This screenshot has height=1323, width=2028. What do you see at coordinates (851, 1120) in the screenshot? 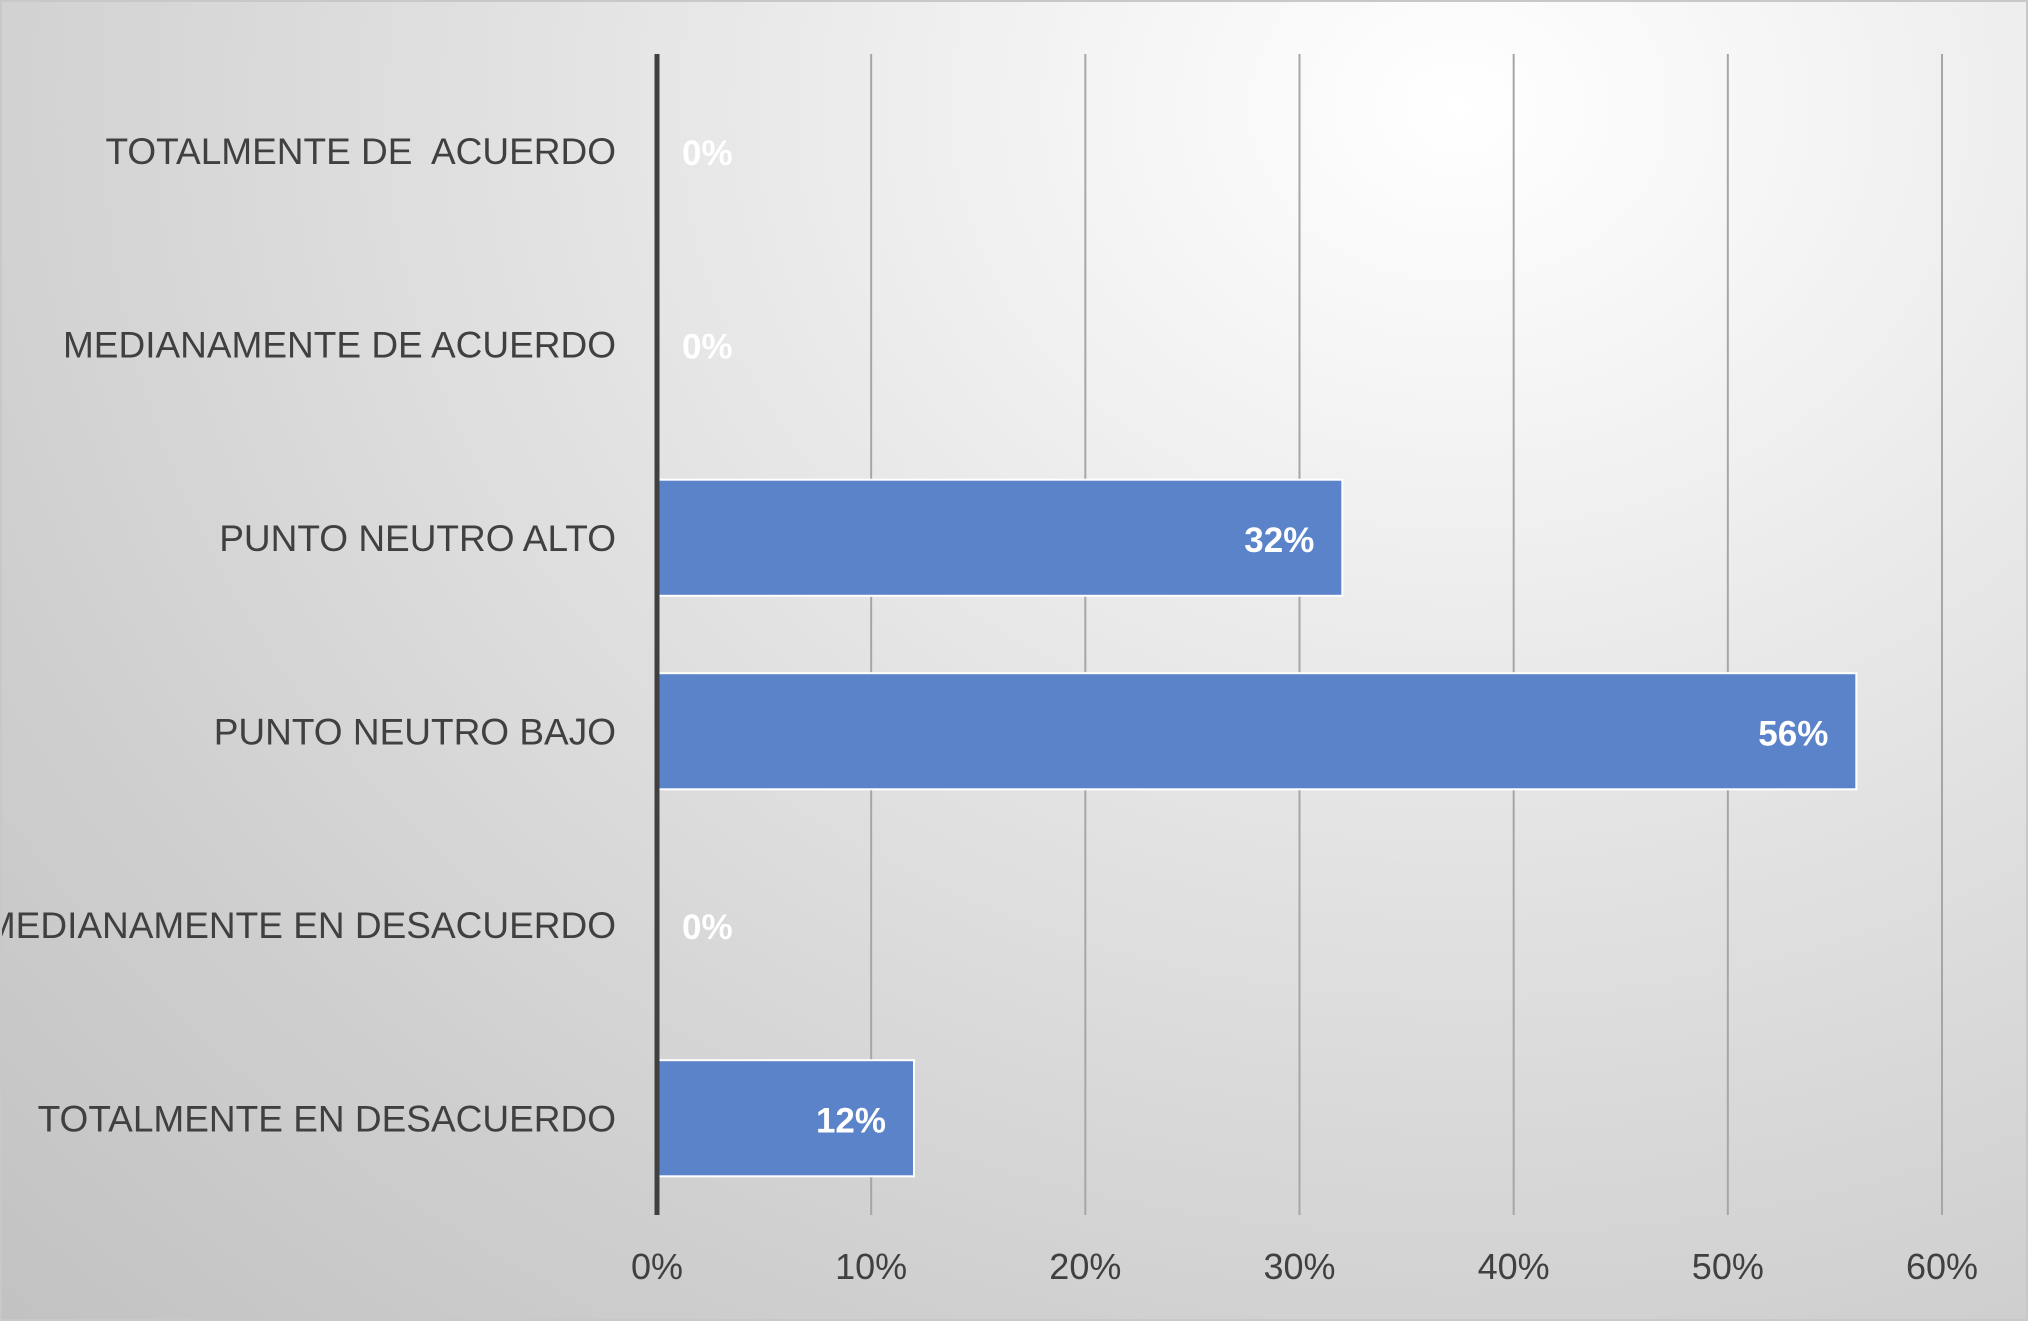
I see `data-label: 12%` at bounding box center [851, 1120].